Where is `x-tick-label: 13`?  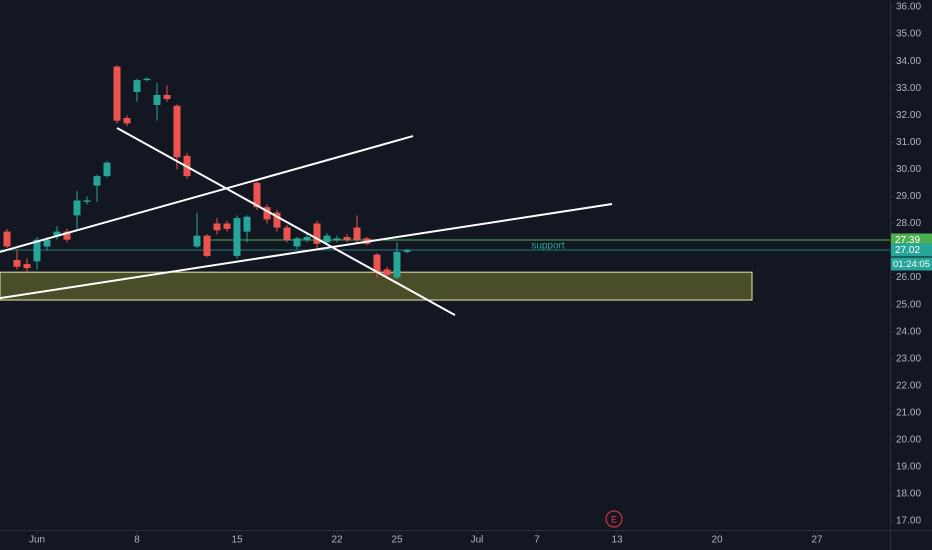
x-tick-label: 13 is located at coordinates (617, 540).